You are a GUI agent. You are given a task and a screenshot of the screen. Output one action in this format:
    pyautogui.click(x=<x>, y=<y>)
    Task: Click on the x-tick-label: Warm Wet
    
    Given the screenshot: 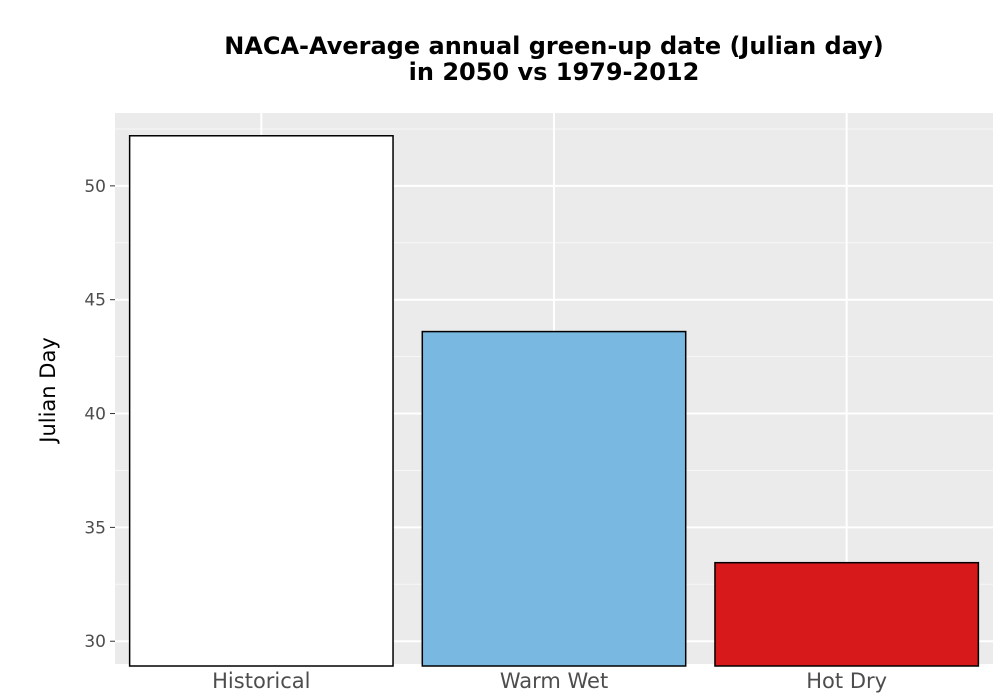 What is the action you would take?
    pyautogui.click(x=554, y=681)
    